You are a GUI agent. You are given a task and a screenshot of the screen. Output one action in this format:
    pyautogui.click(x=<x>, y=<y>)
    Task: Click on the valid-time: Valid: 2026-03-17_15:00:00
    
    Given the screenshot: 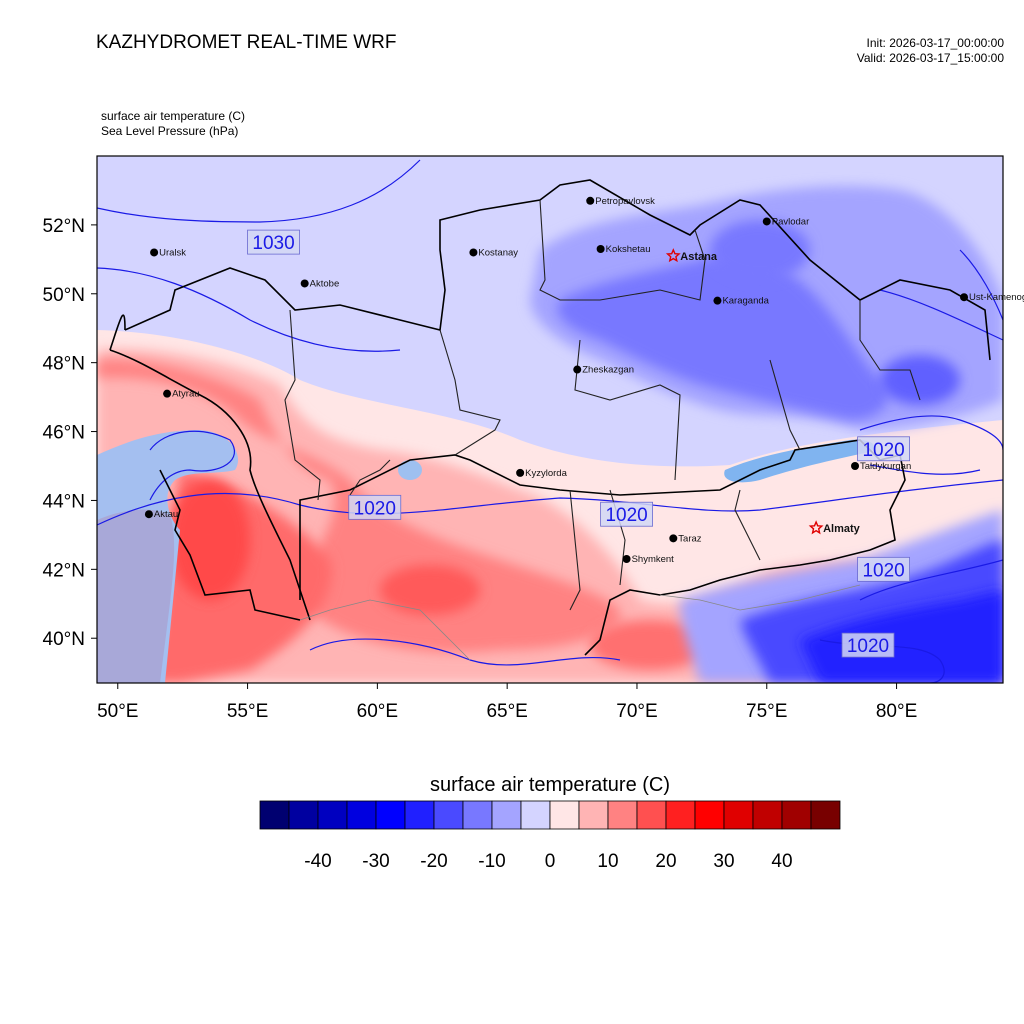 What is the action you would take?
    pyautogui.click(x=930, y=58)
    